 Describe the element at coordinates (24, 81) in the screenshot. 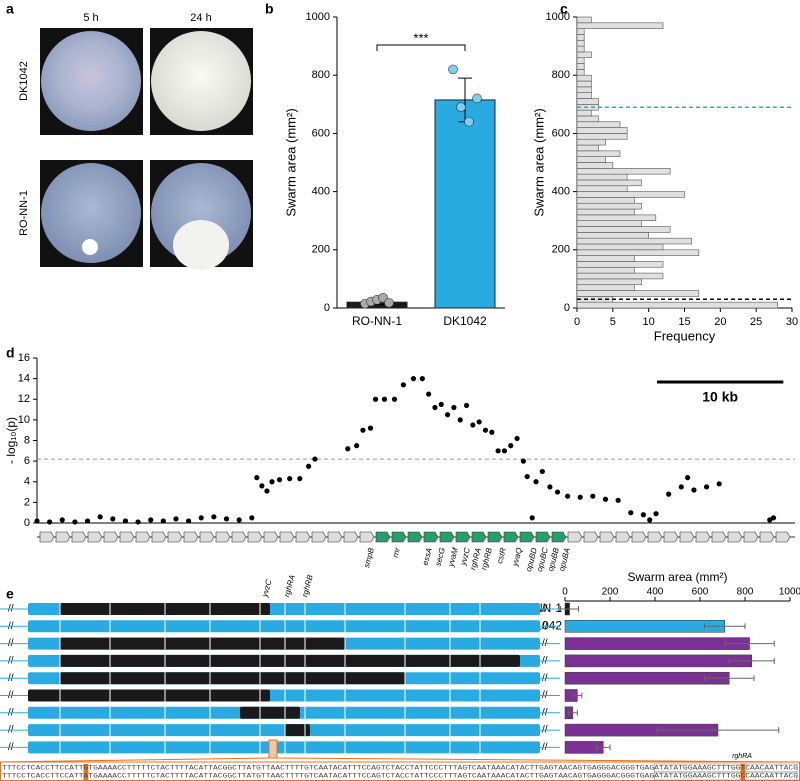

I see `row-label: DK1042` at that location.